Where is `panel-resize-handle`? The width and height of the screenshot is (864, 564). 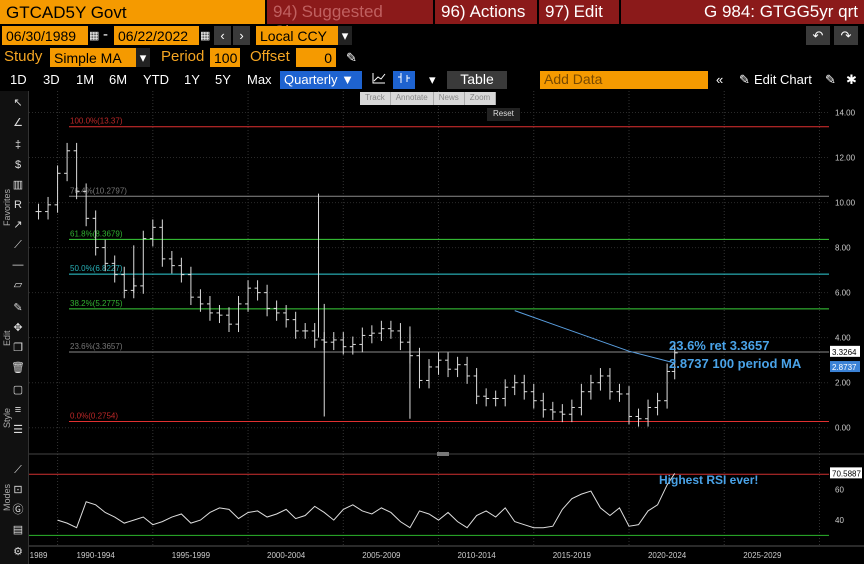
panel-resize-handle is located at coordinates (443, 454).